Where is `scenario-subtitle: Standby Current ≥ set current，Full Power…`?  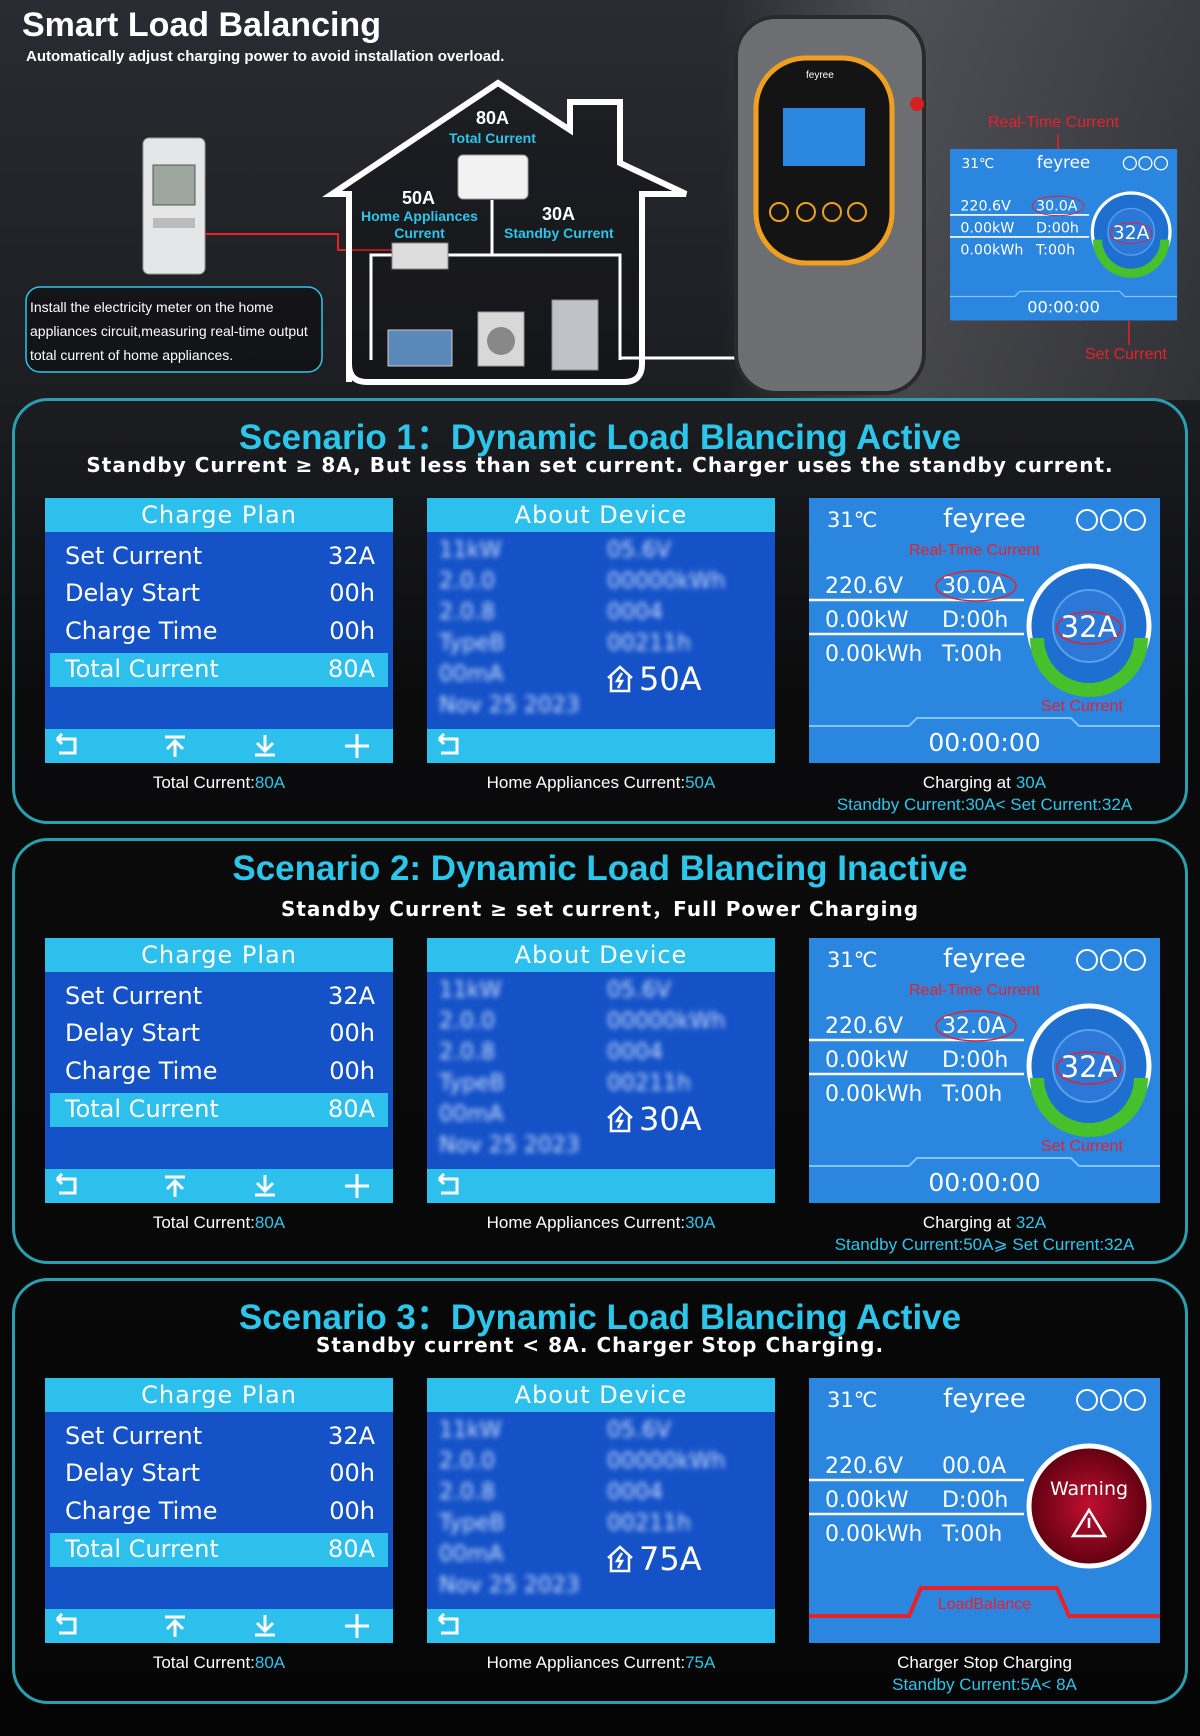
scenario-subtitle: Standby Current ≥ set current，Full Power… is located at coordinates (600, 909).